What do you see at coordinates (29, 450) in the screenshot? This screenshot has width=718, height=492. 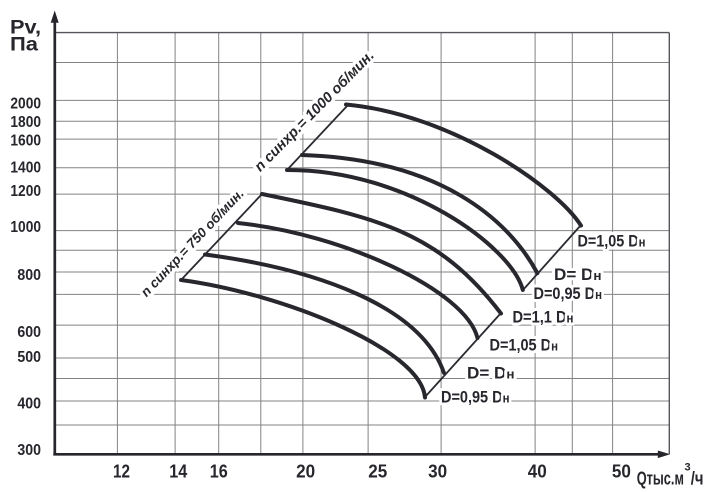 I see `svg-text: 300` at bounding box center [29, 450].